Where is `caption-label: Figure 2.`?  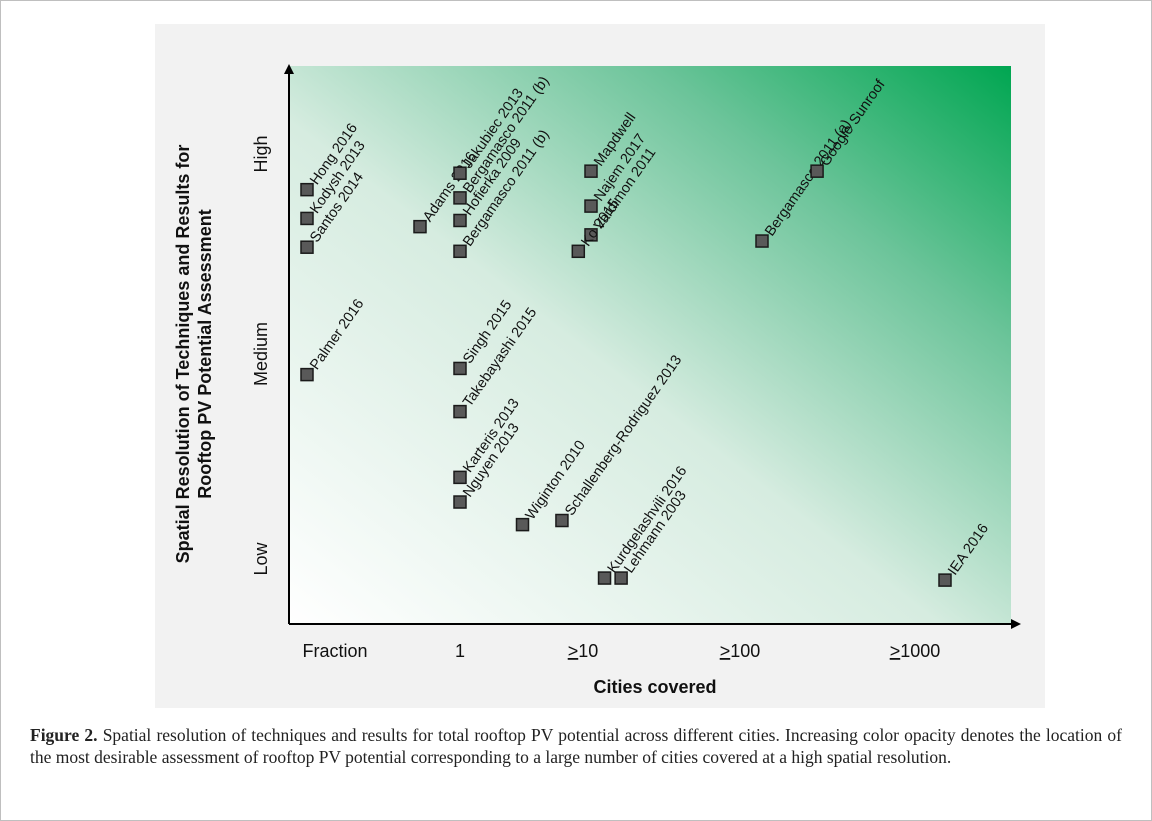 caption-label: Figure 2. is located at coordinates (64, 735).